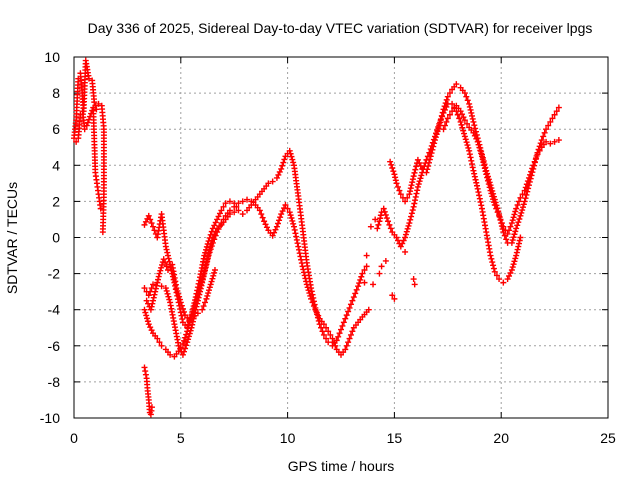 The image size is (640, 480). What do you see at coordinates (50, 418) in the screenshot?
I see `y-tick-label: -10` at bounding box center [50, 418].